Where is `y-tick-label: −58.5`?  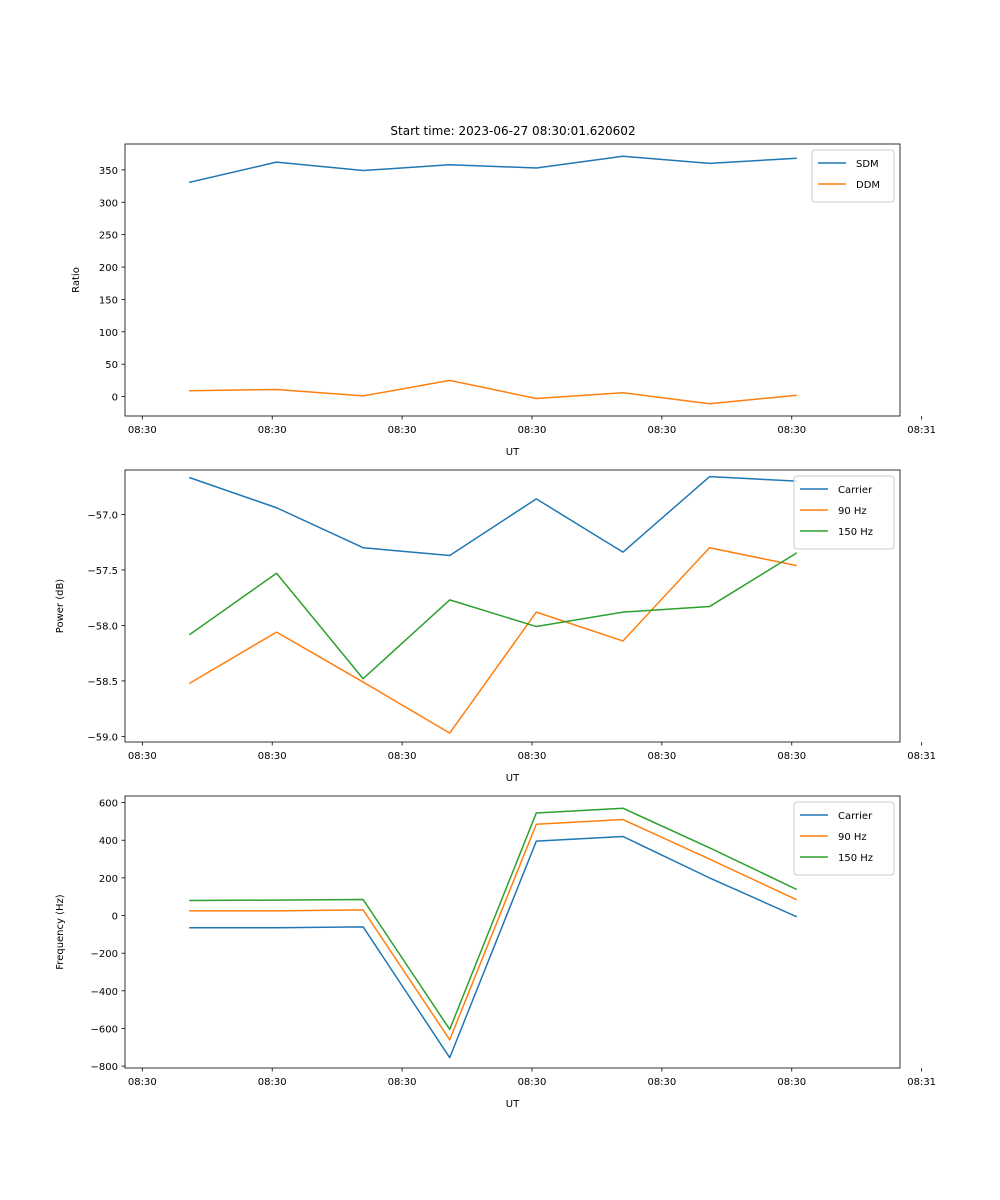
y-tick-label: −58.5 is located at coordinates (102, 682).